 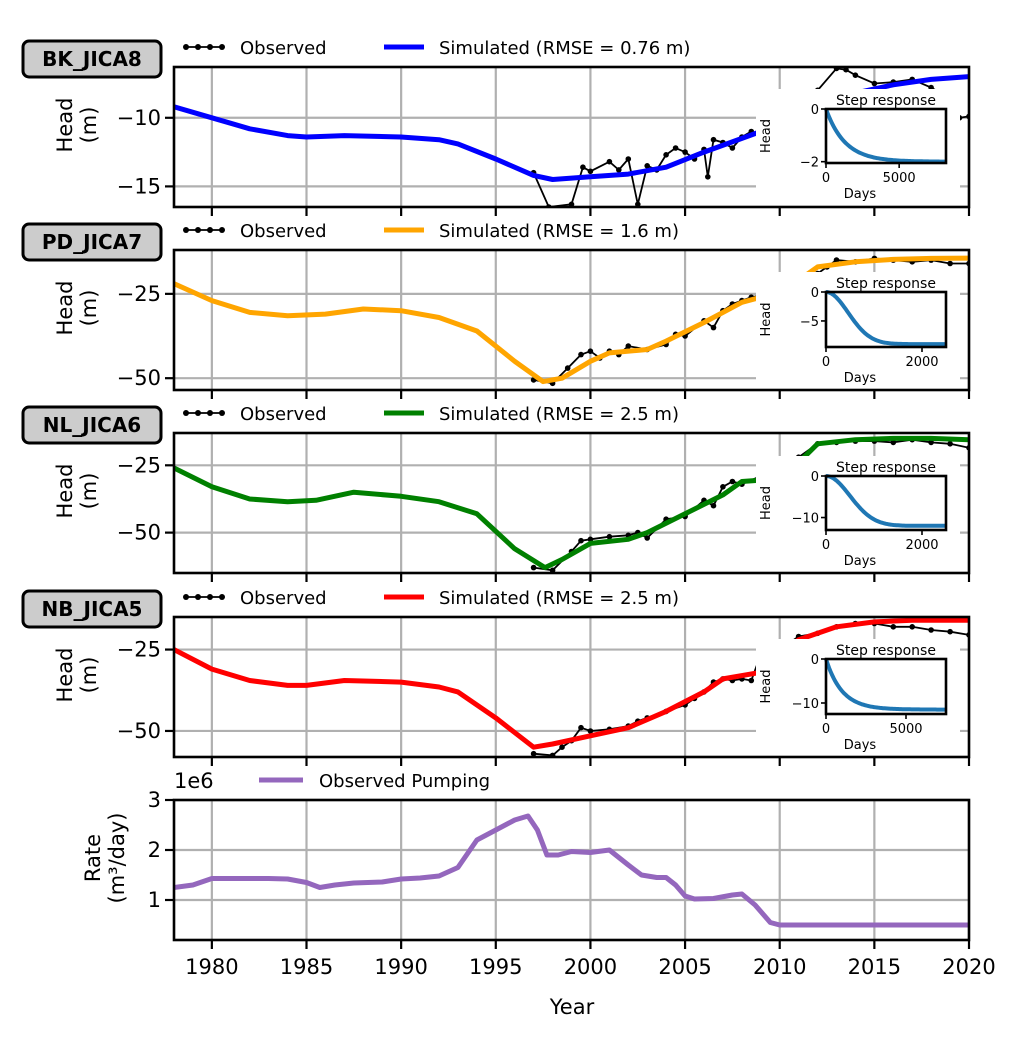 I want to click on x-tick-label: 1990, so click(x=400, y=967).